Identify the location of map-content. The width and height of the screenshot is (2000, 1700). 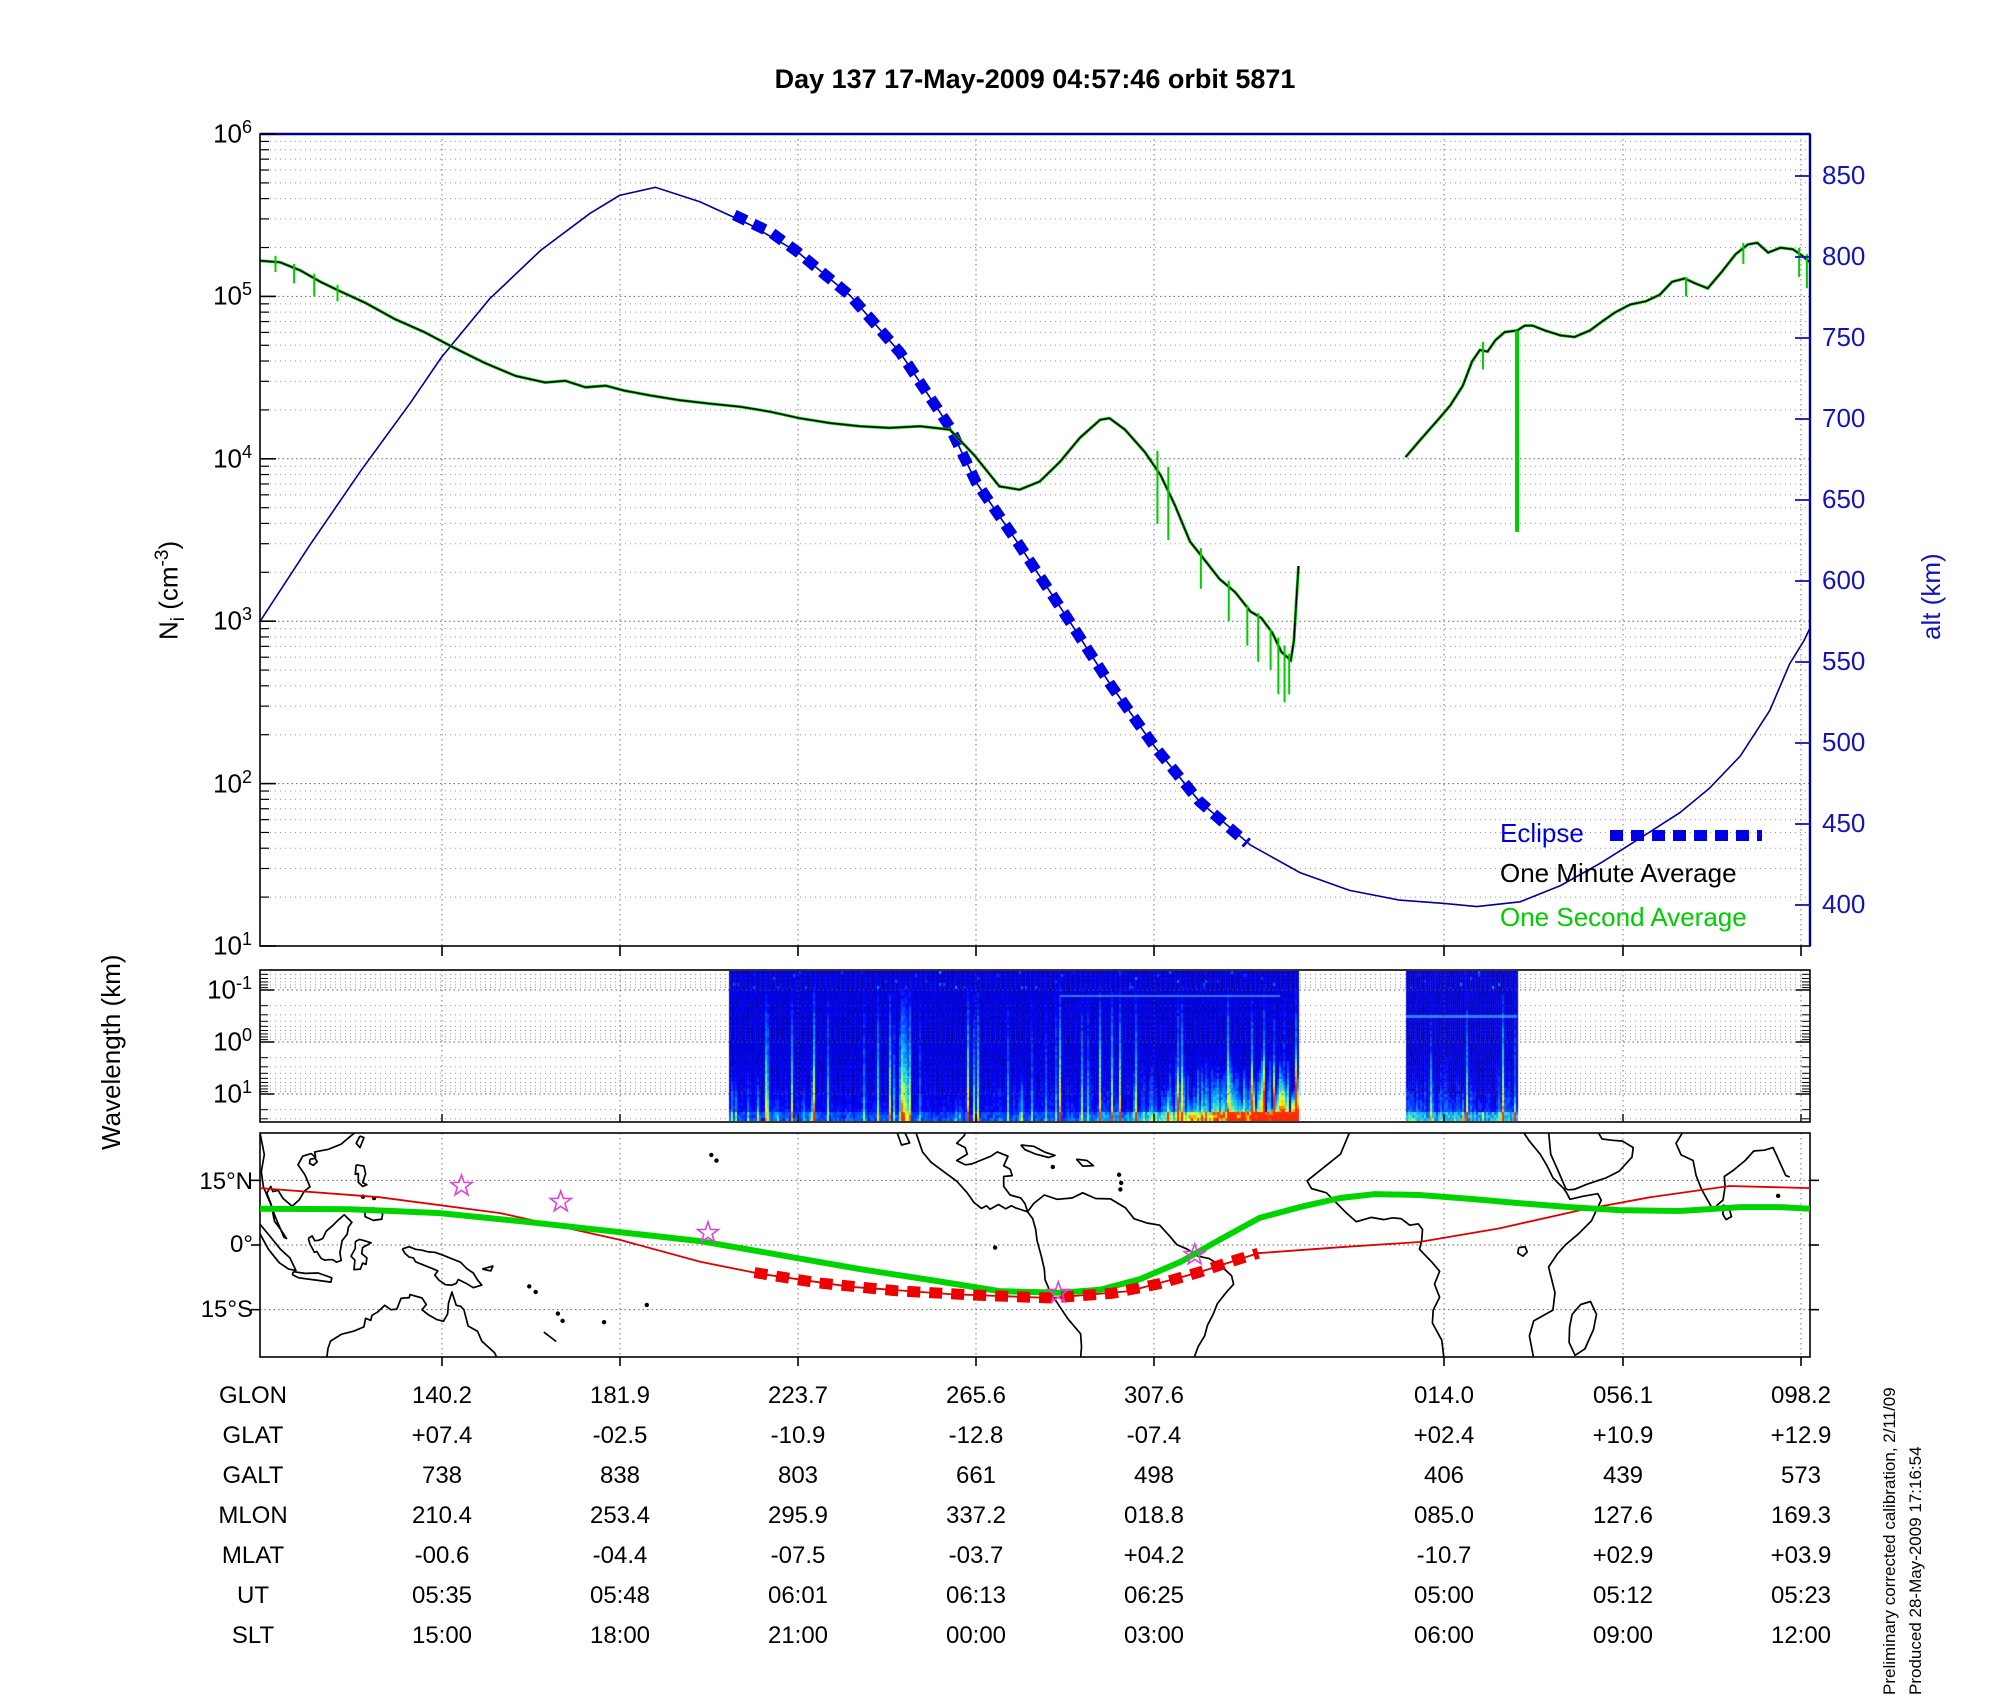
(1035, 1245).